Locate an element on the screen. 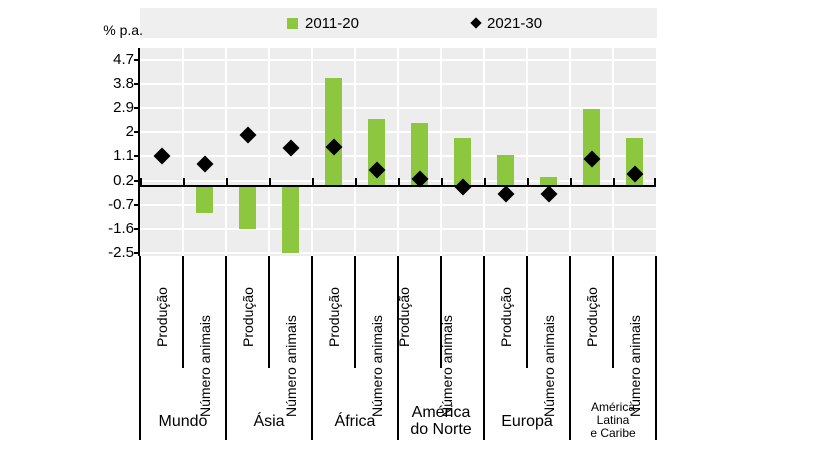  legend: 2011-20 2021-30 is located at coordinates (398, 23).